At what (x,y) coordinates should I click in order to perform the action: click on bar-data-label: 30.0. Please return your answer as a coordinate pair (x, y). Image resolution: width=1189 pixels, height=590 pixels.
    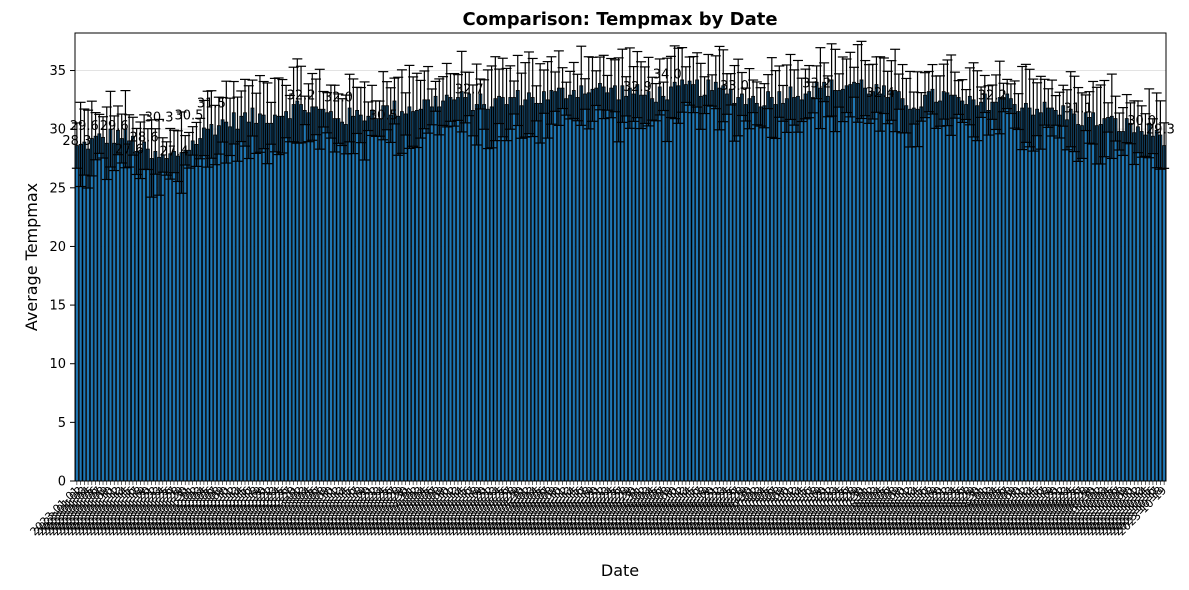
    Looking at the image, I should click on (1141, 121).